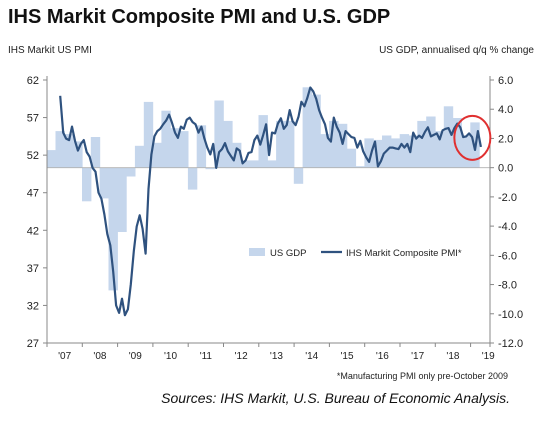 This screenshot has width=550, height=424. I want to click on right-tick-label: 4.0, so click(505, 110).